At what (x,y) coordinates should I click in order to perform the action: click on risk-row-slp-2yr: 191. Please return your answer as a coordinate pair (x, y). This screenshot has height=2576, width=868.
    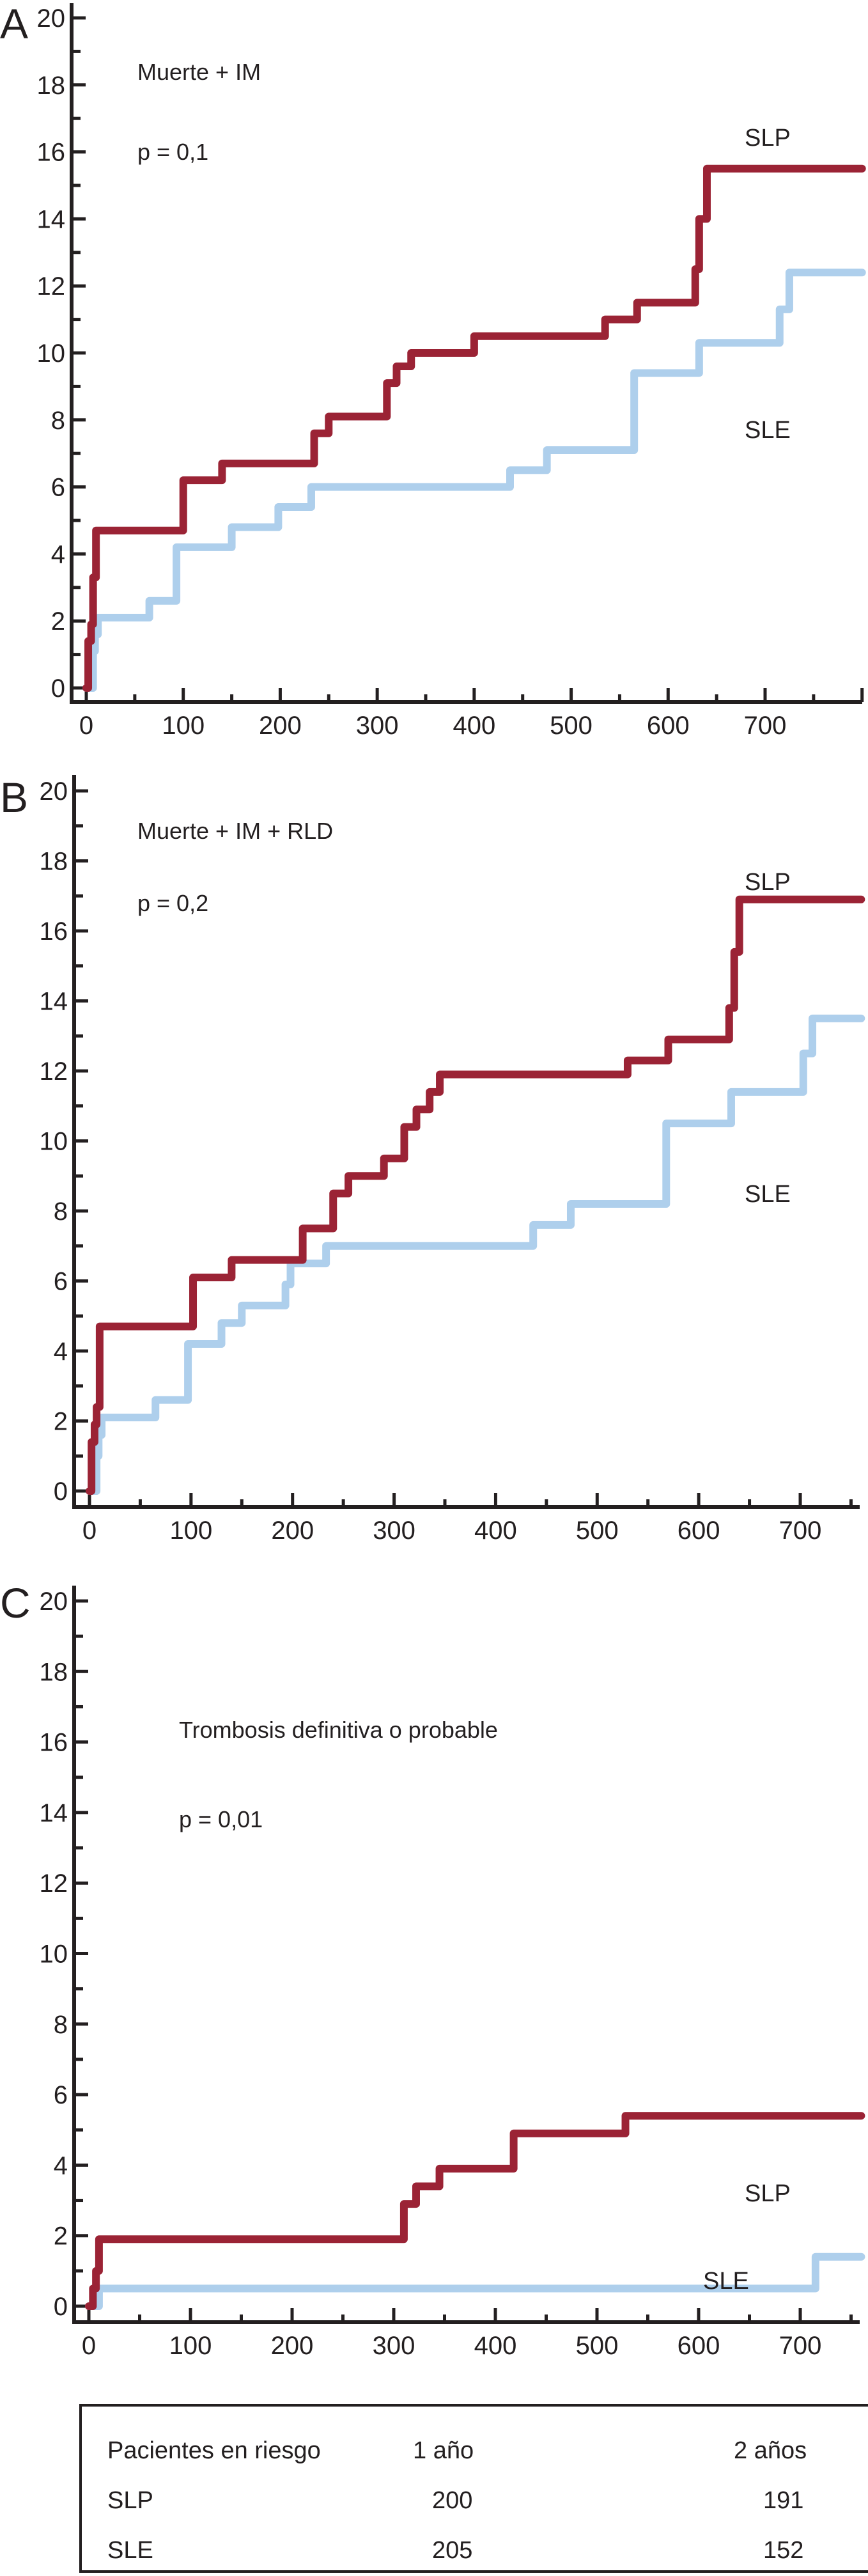
    Looking at the image, I should click on (783, 2500).